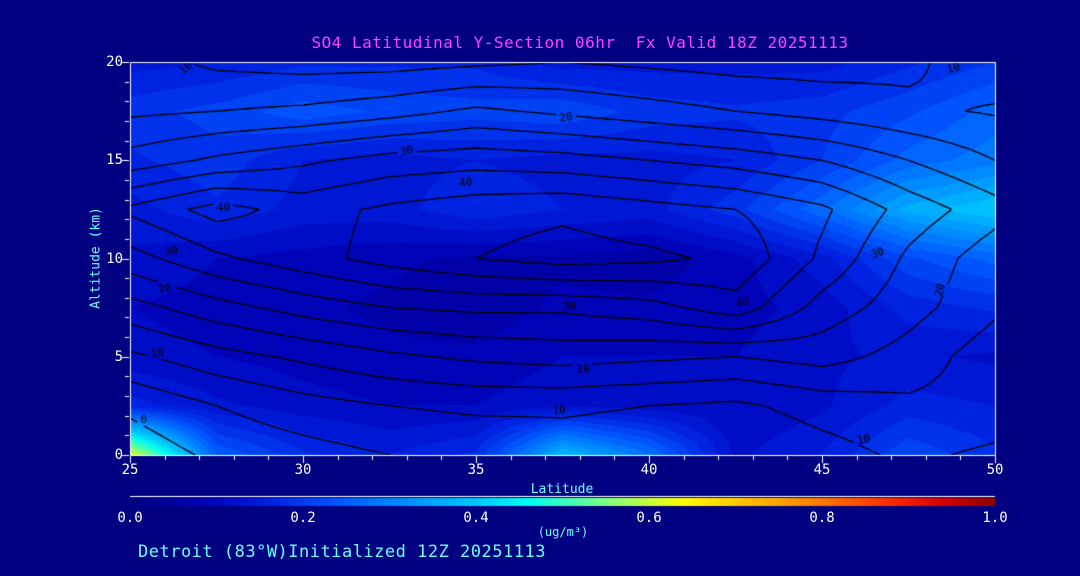  What do you see at coordinates (118, 455) in the screenshot?
I see `y-tick-label: 0` at bounding box center [118, 455].